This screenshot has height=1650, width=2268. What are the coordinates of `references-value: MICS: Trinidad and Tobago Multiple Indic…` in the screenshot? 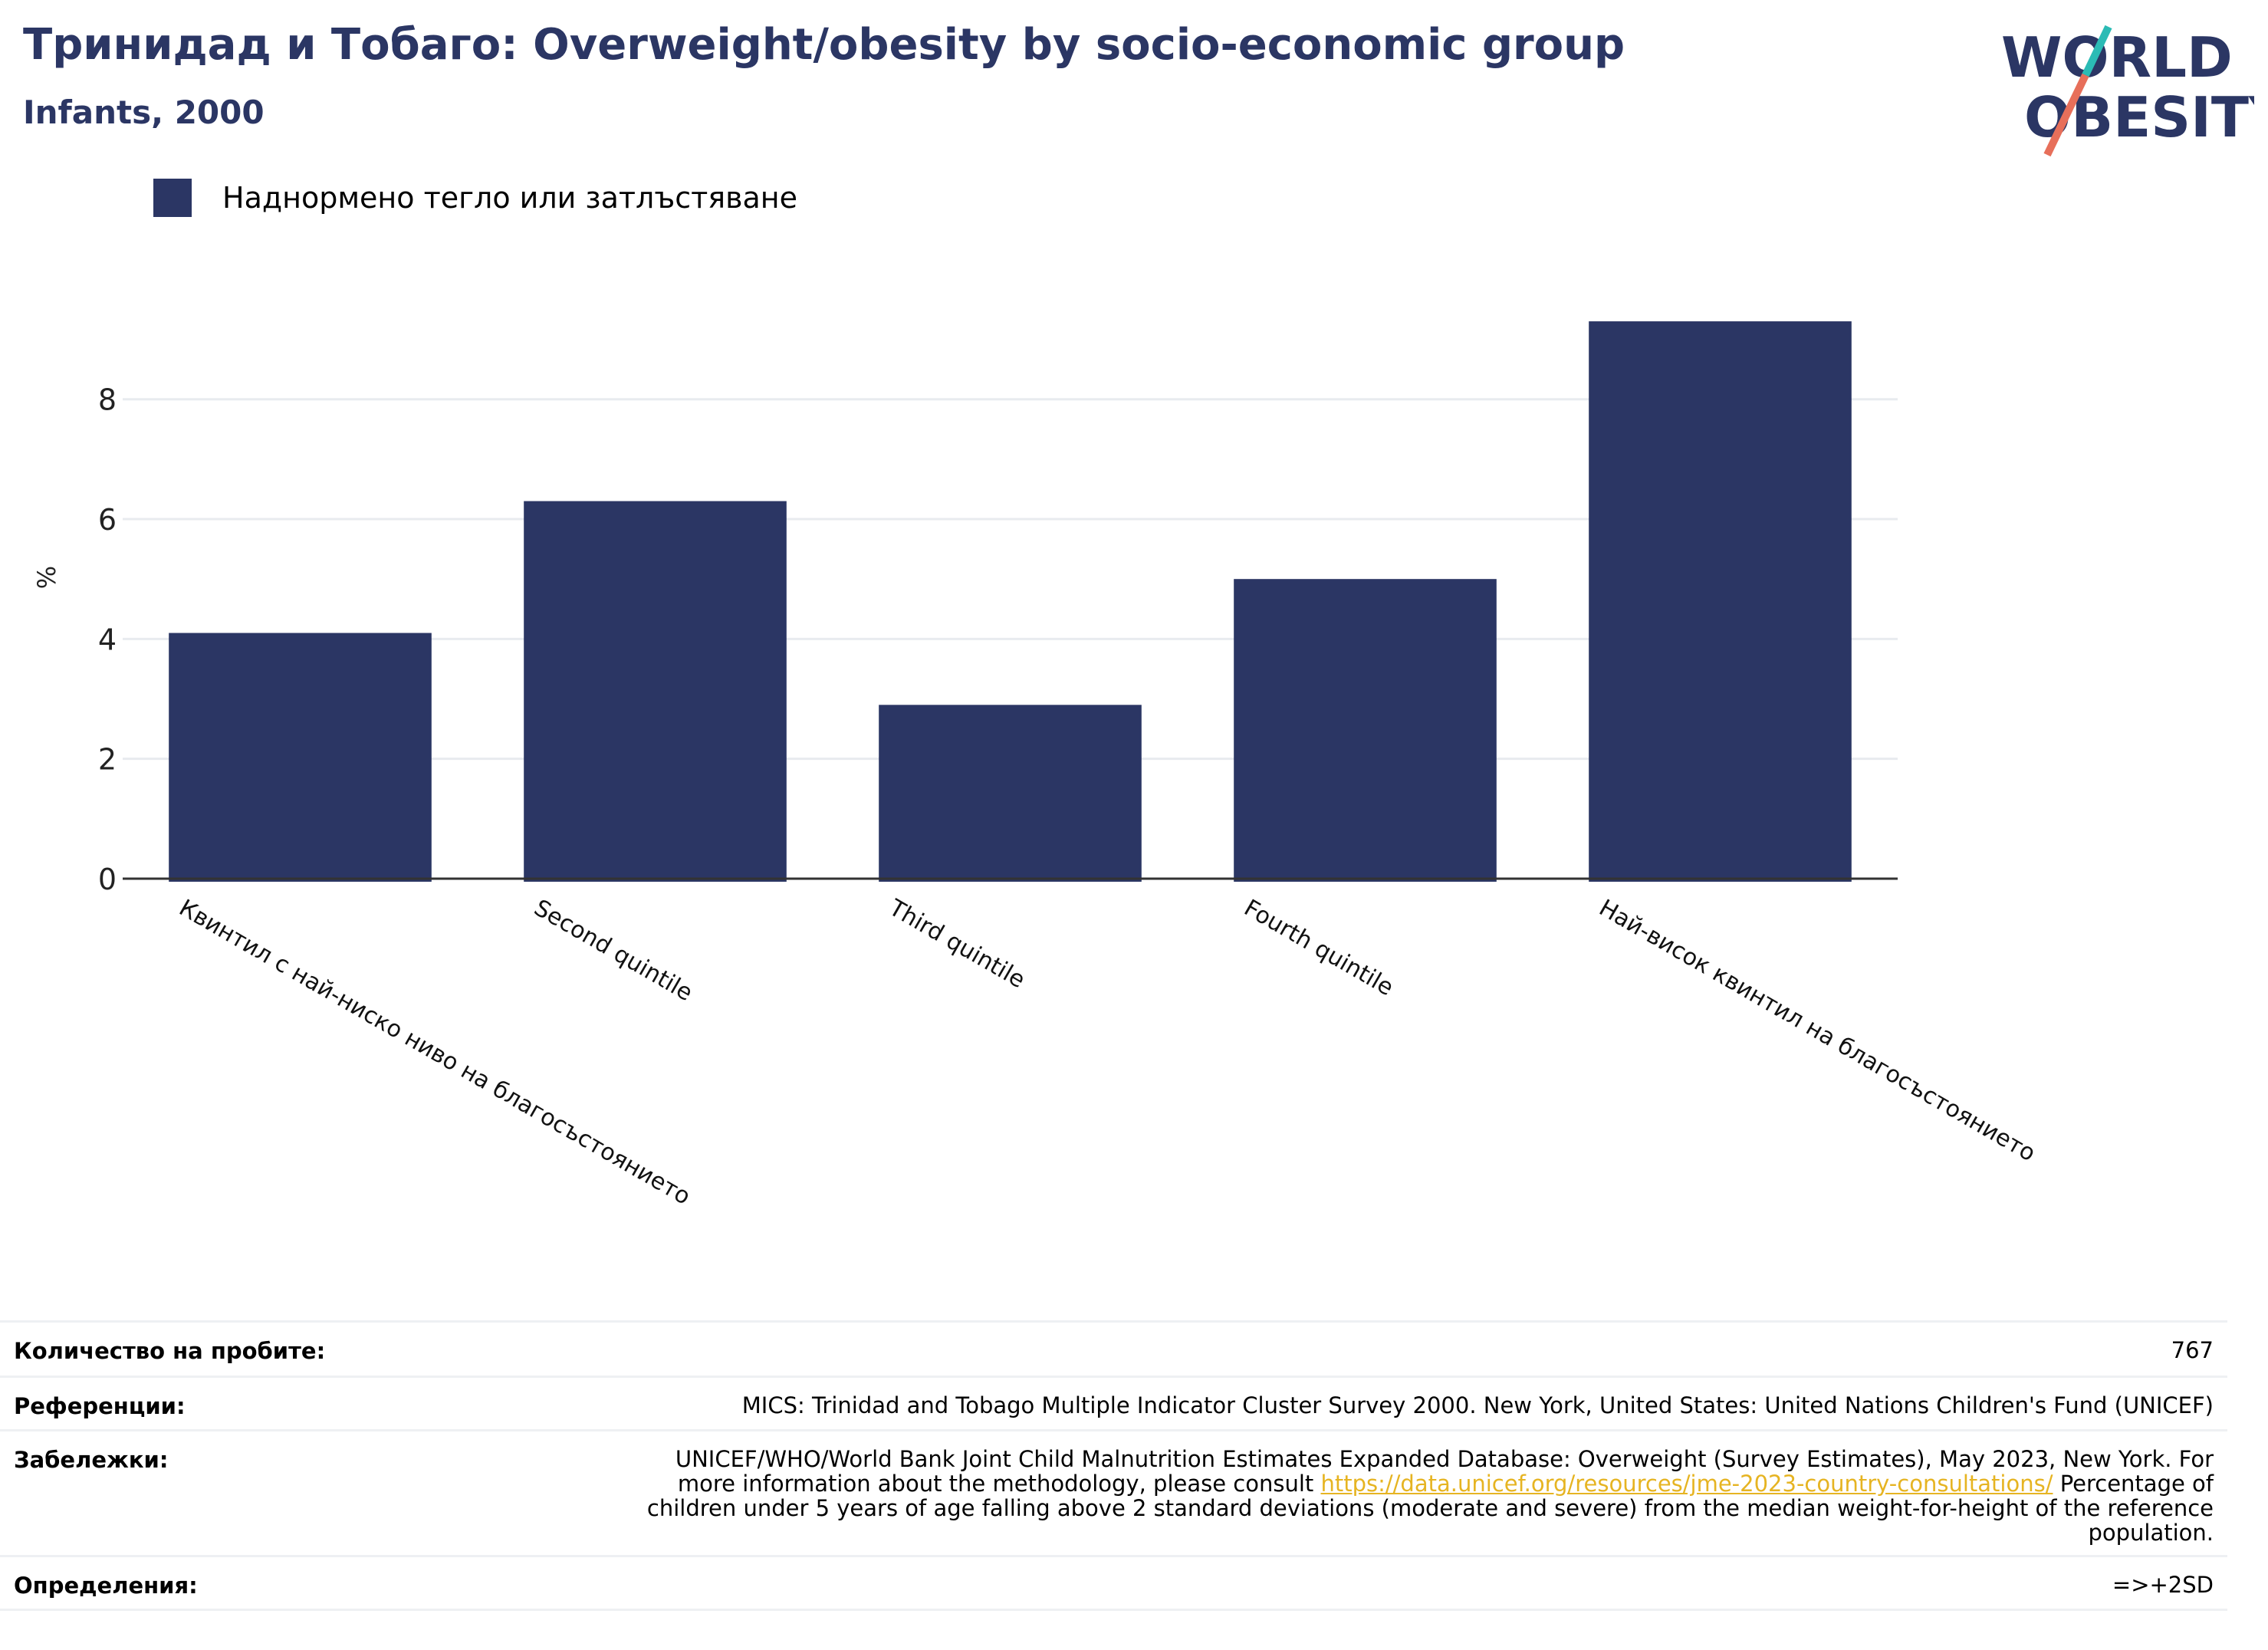 It's located at (1477, 1405).